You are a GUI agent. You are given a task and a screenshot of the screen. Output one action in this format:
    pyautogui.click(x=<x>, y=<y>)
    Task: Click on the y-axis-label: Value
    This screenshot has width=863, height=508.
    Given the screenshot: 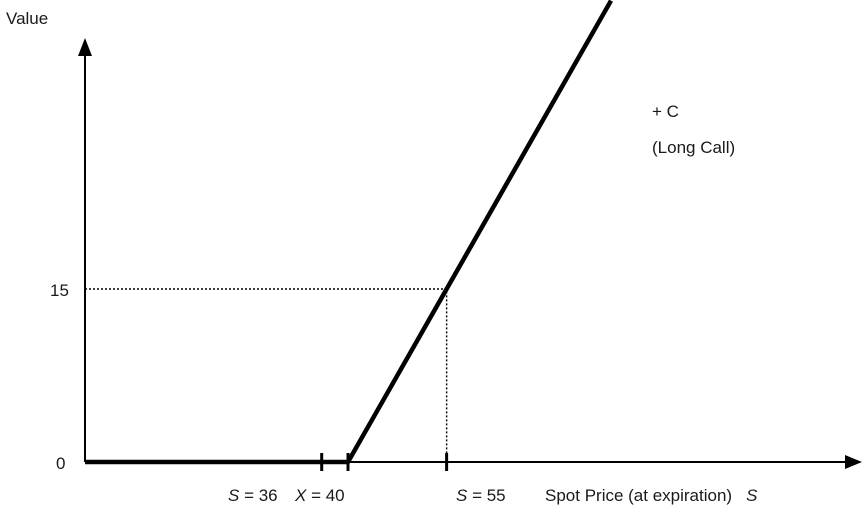 What is the action you would take?
    pyautogui.click(x=27, y=18)
    